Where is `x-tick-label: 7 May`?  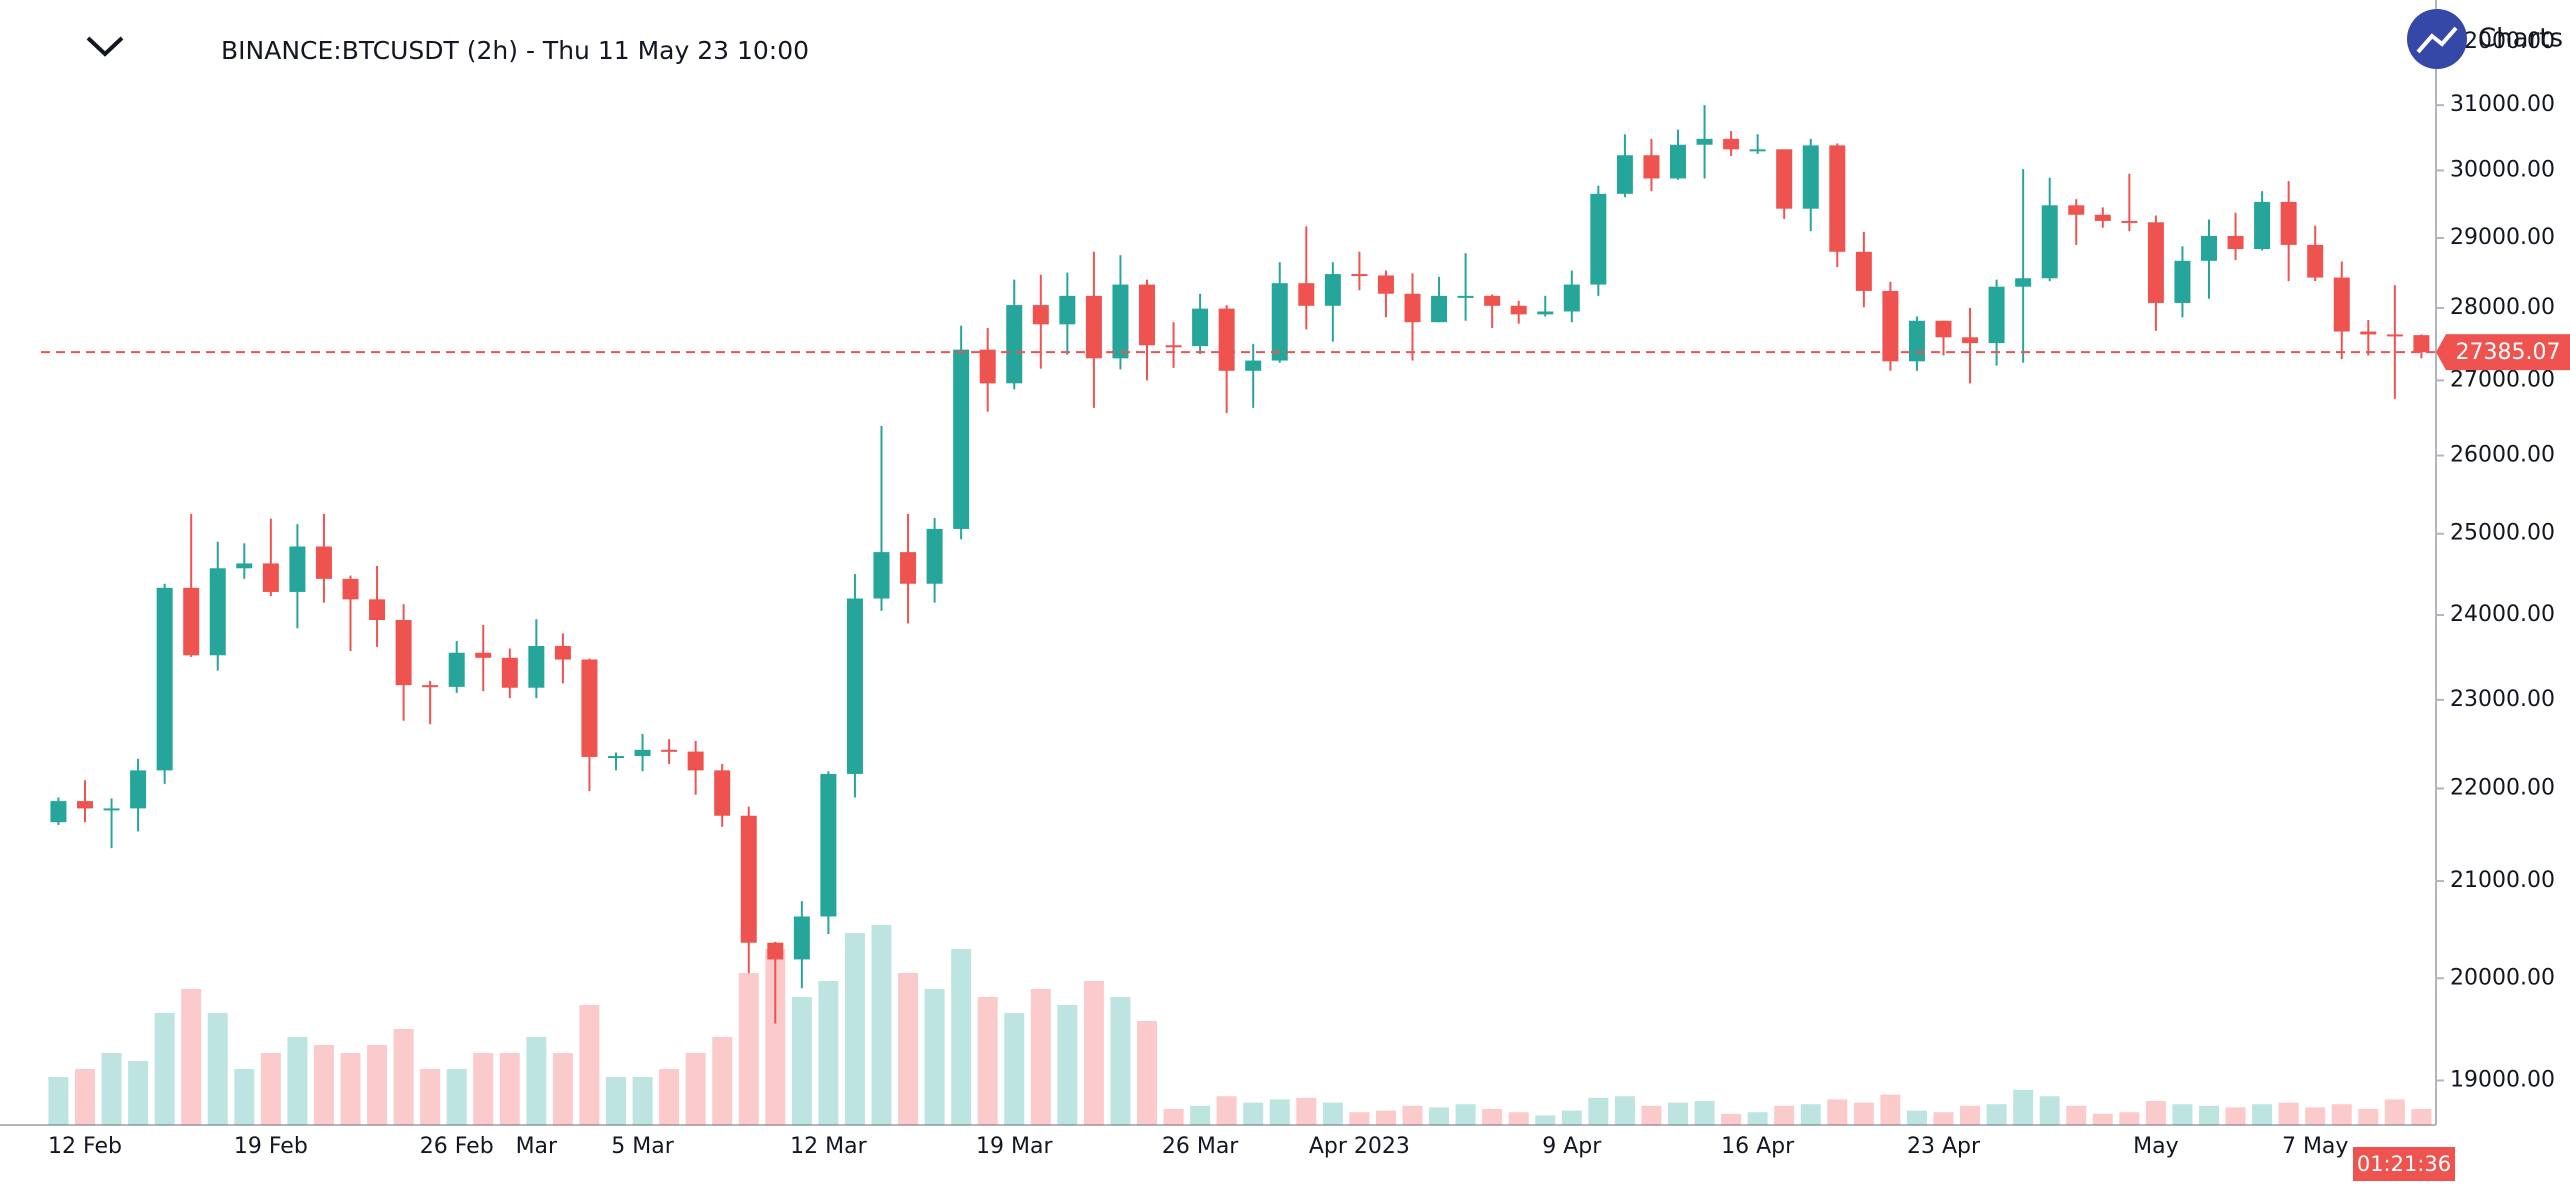
x-tick-label: 7 May is located at coordinates (2315, 1146).